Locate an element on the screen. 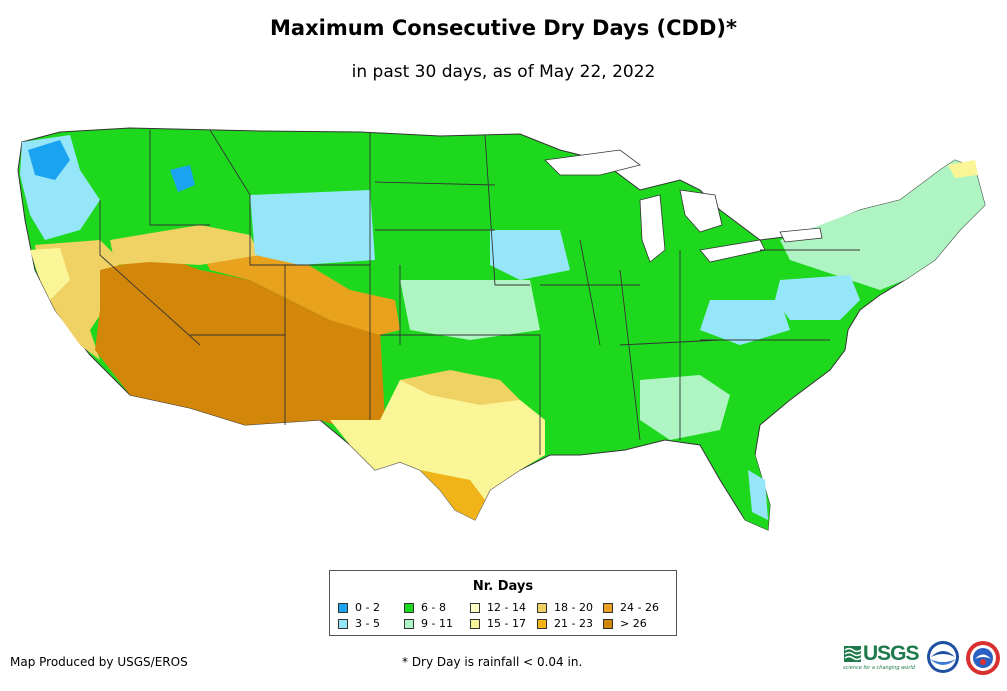  montana-lightblue is located at coordinates (312, 227).